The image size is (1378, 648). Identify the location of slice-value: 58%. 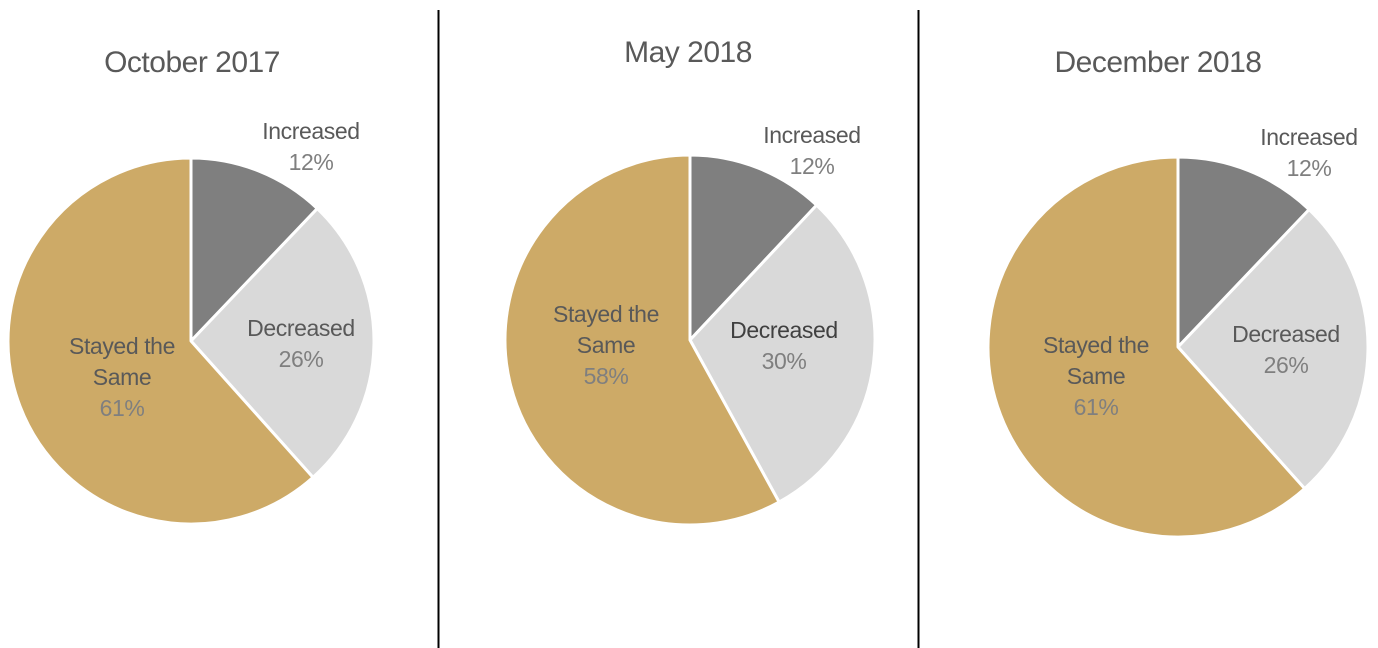
(606, 376).